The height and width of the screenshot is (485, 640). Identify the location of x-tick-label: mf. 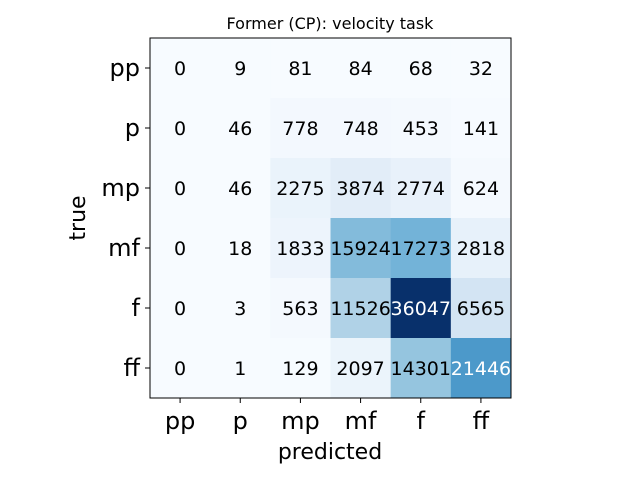
(361, 421).